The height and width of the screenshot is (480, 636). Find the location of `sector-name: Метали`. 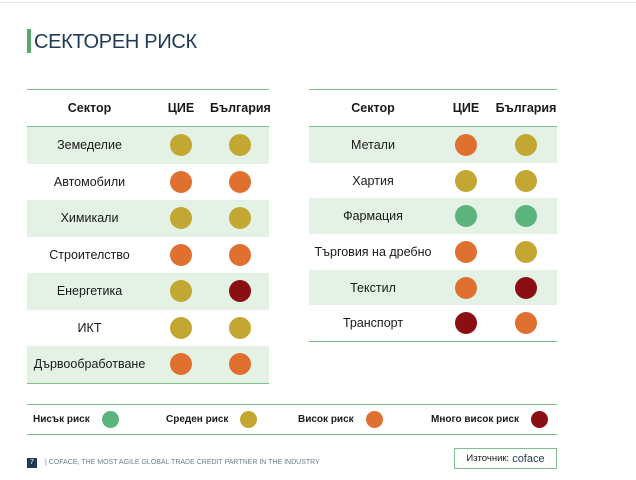

sector-name: Метали is located at coordinates (373, 144).